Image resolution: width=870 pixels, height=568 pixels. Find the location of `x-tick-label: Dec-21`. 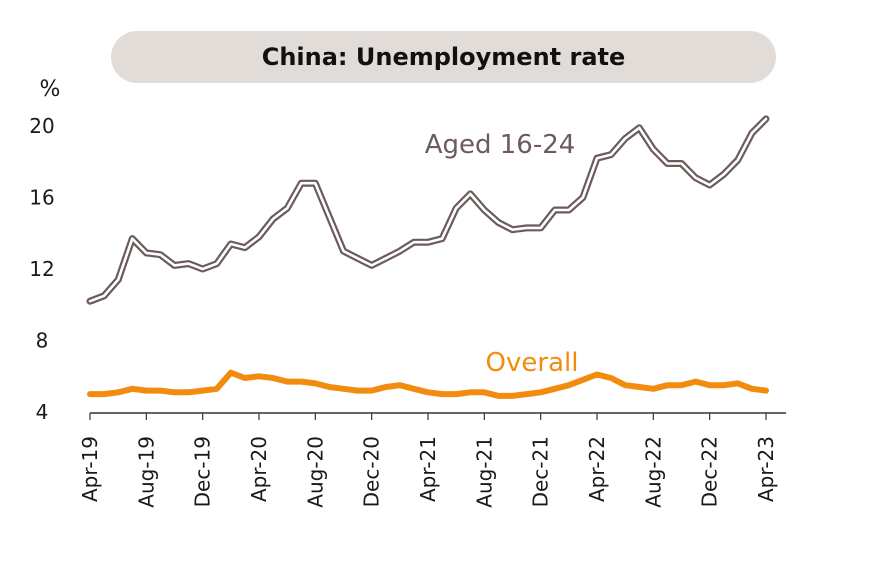

x-tick-label: Dec-21 is located at coordinates (541, 471).